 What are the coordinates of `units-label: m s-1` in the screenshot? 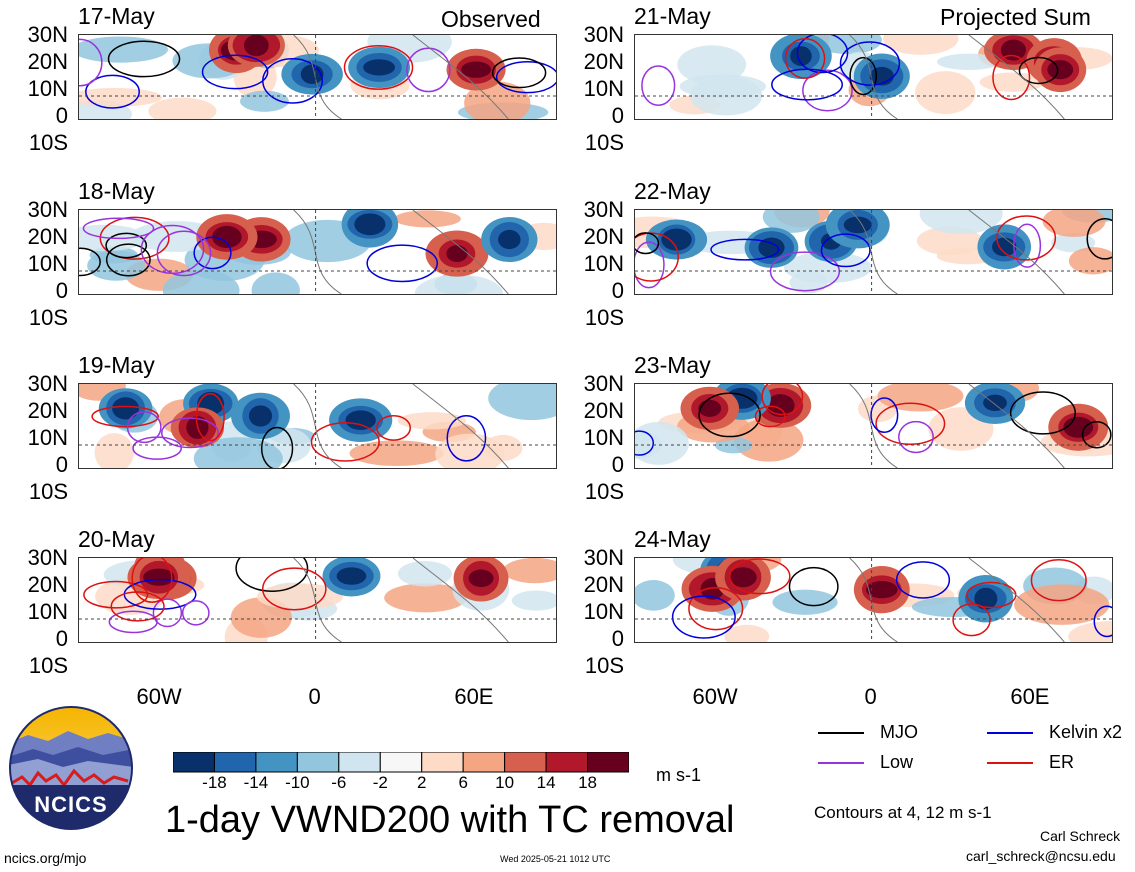 It's located at (678, 775).